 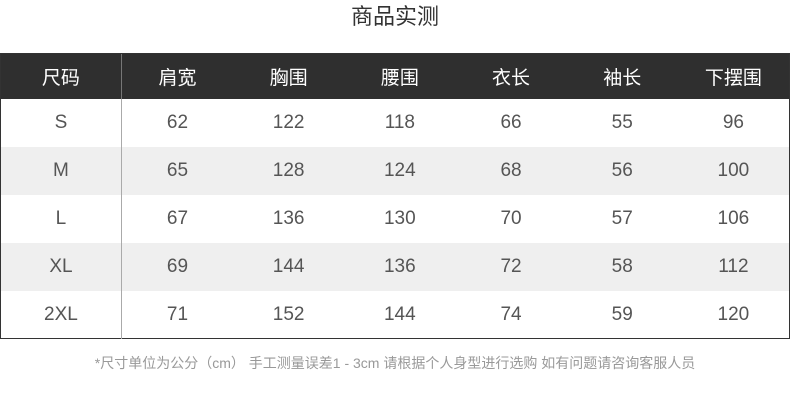 I want to click on value-cell: 65, so click(x=177, y=170).